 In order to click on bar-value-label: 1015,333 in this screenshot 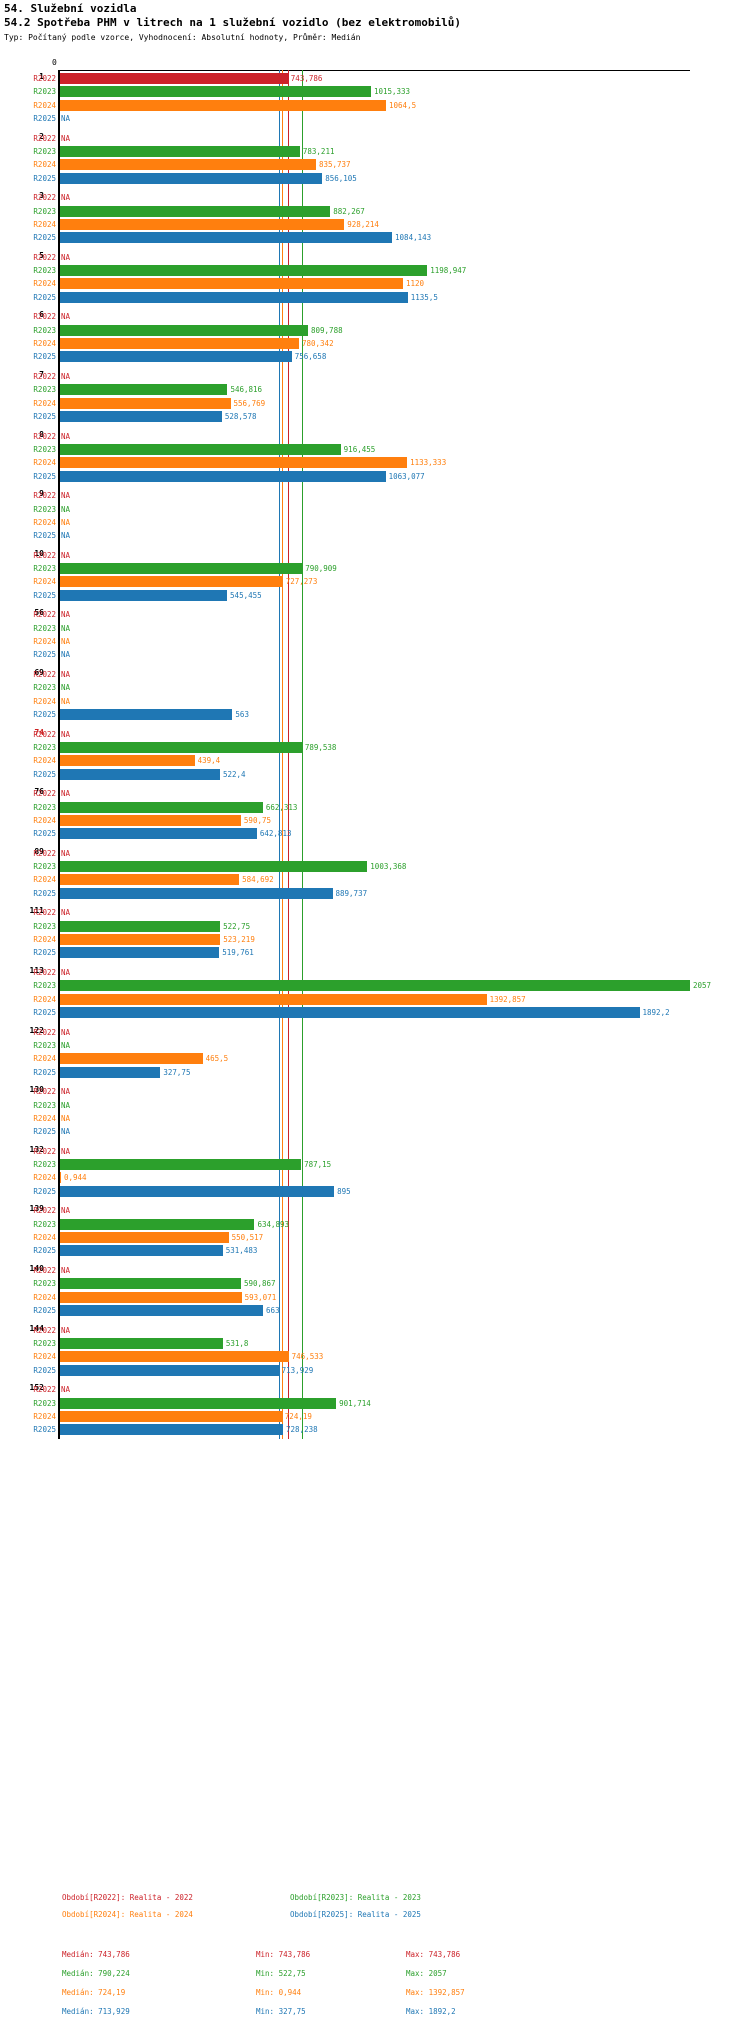, I will do `click(392, 92)`.